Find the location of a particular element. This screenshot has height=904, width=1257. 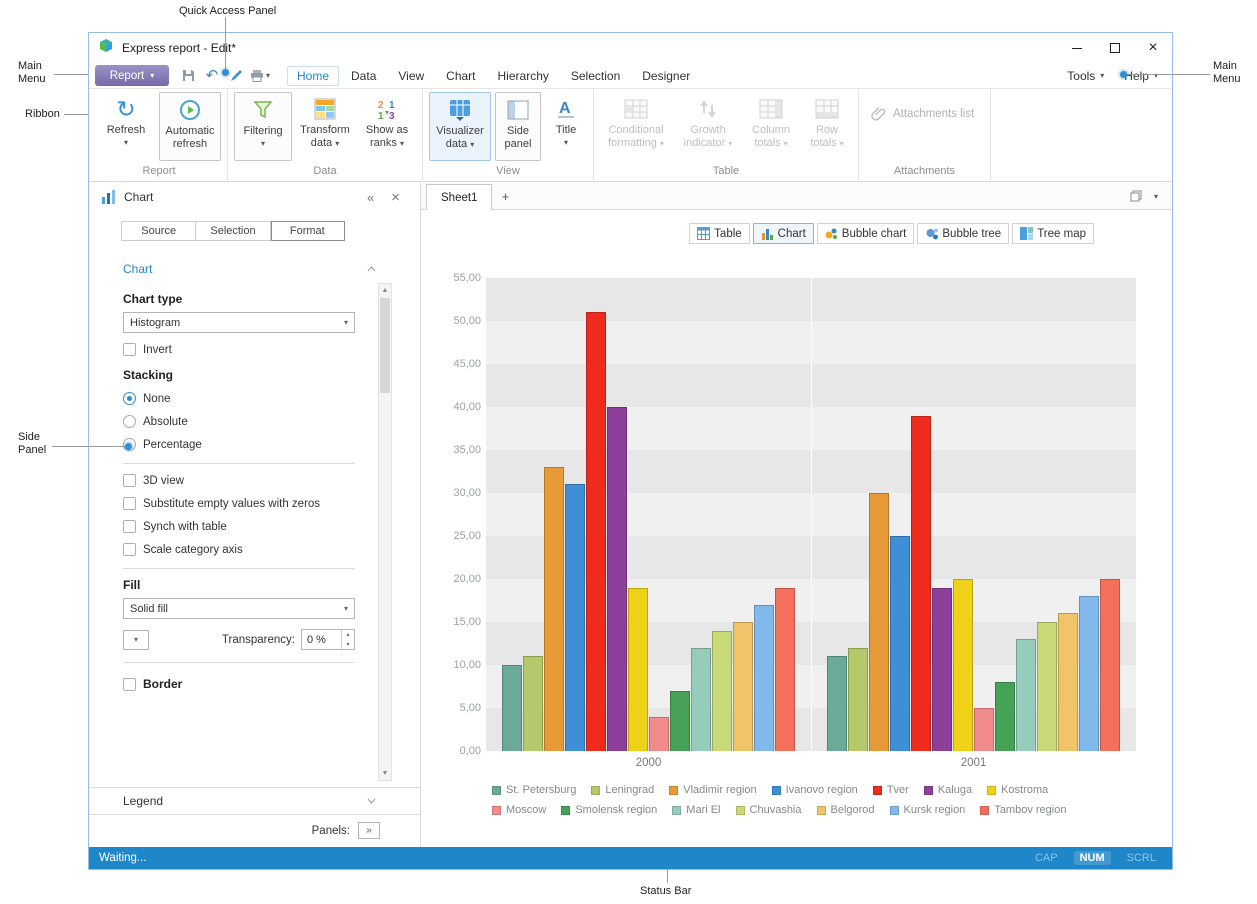

3d-view-checkbox: 3D view is located at coordinates (239, 480).